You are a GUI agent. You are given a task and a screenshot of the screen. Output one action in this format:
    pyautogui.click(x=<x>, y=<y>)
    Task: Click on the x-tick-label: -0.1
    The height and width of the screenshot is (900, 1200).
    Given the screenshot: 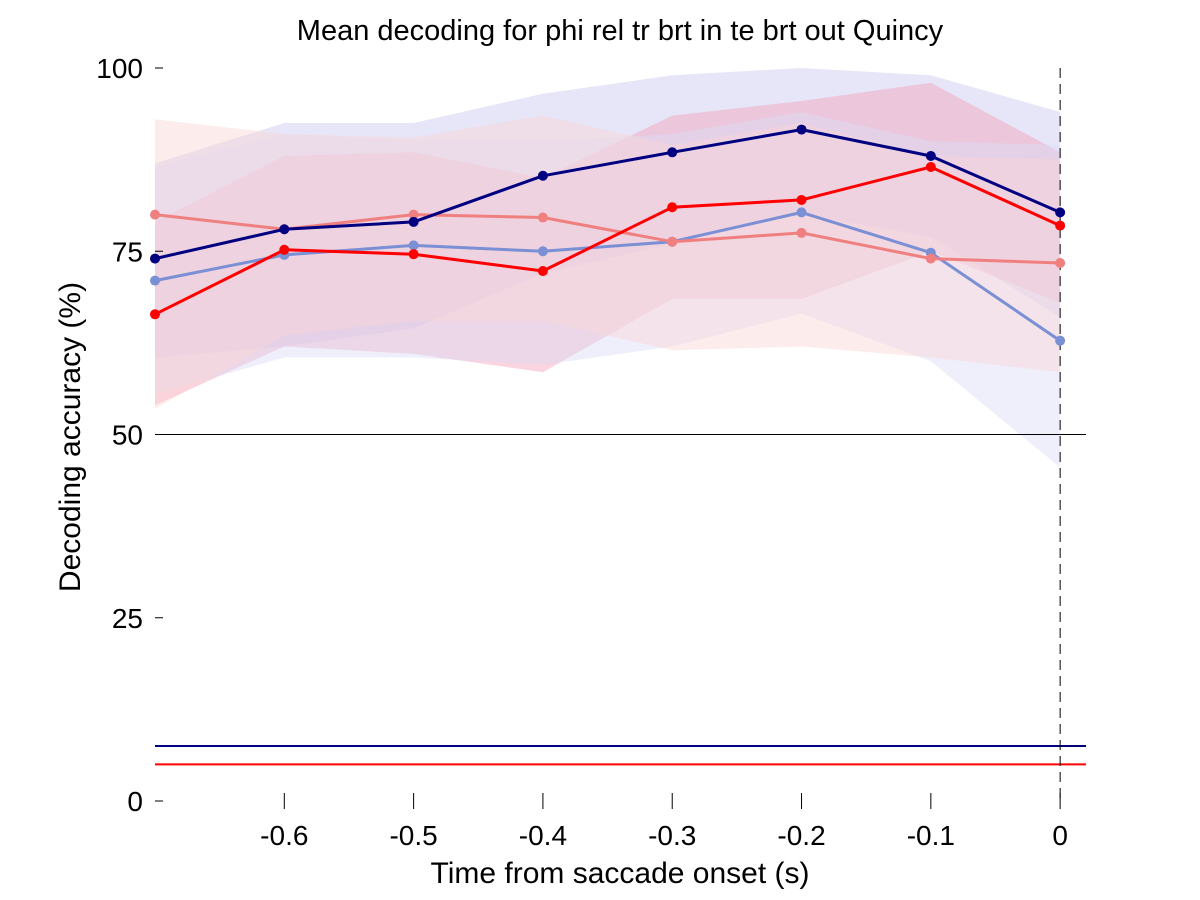 What is the action you would take?
    pyautogui.click(x=931, y=835)
    